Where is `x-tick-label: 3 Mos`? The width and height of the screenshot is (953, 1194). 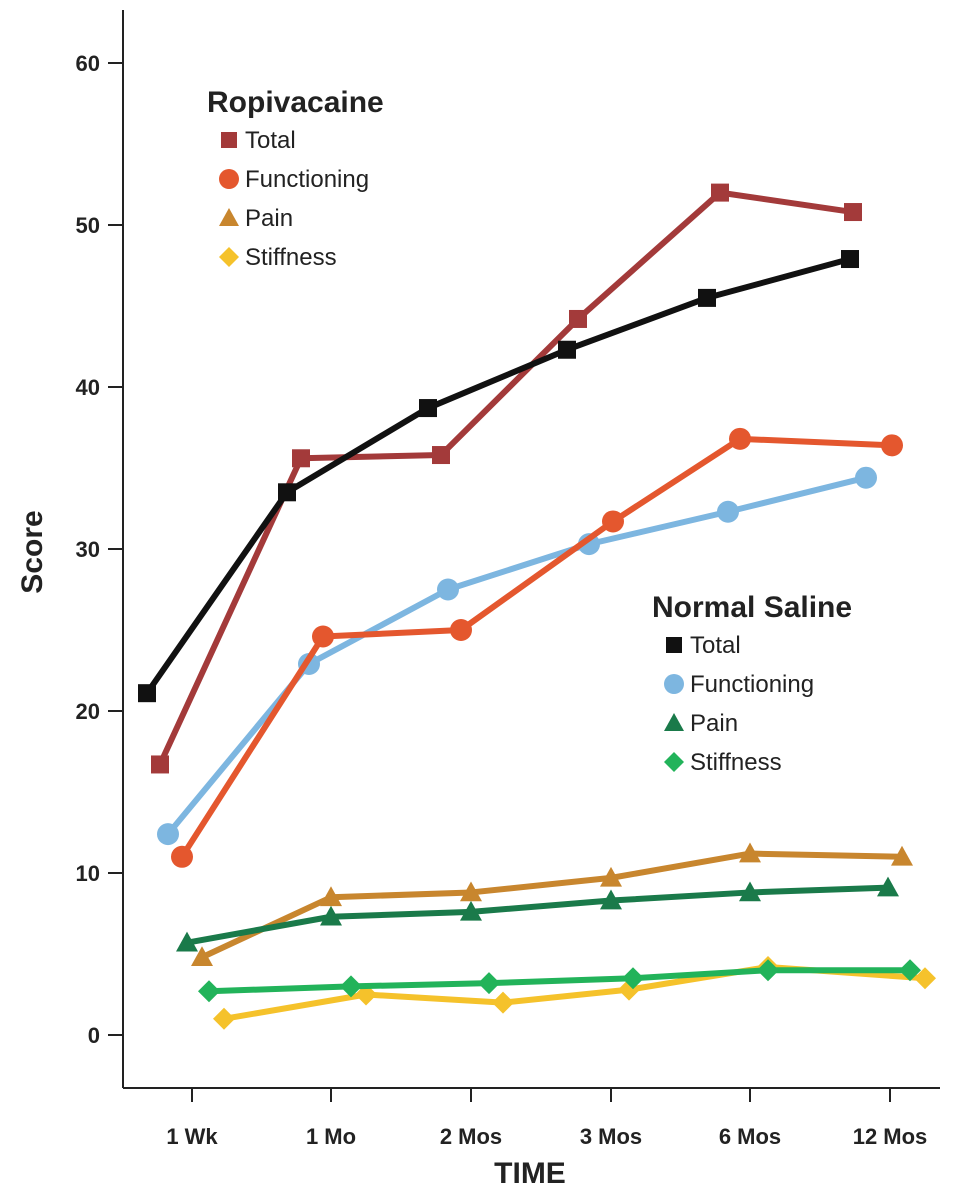
x-tick-label: 3 Mos is located at coordinates (611, 1136).